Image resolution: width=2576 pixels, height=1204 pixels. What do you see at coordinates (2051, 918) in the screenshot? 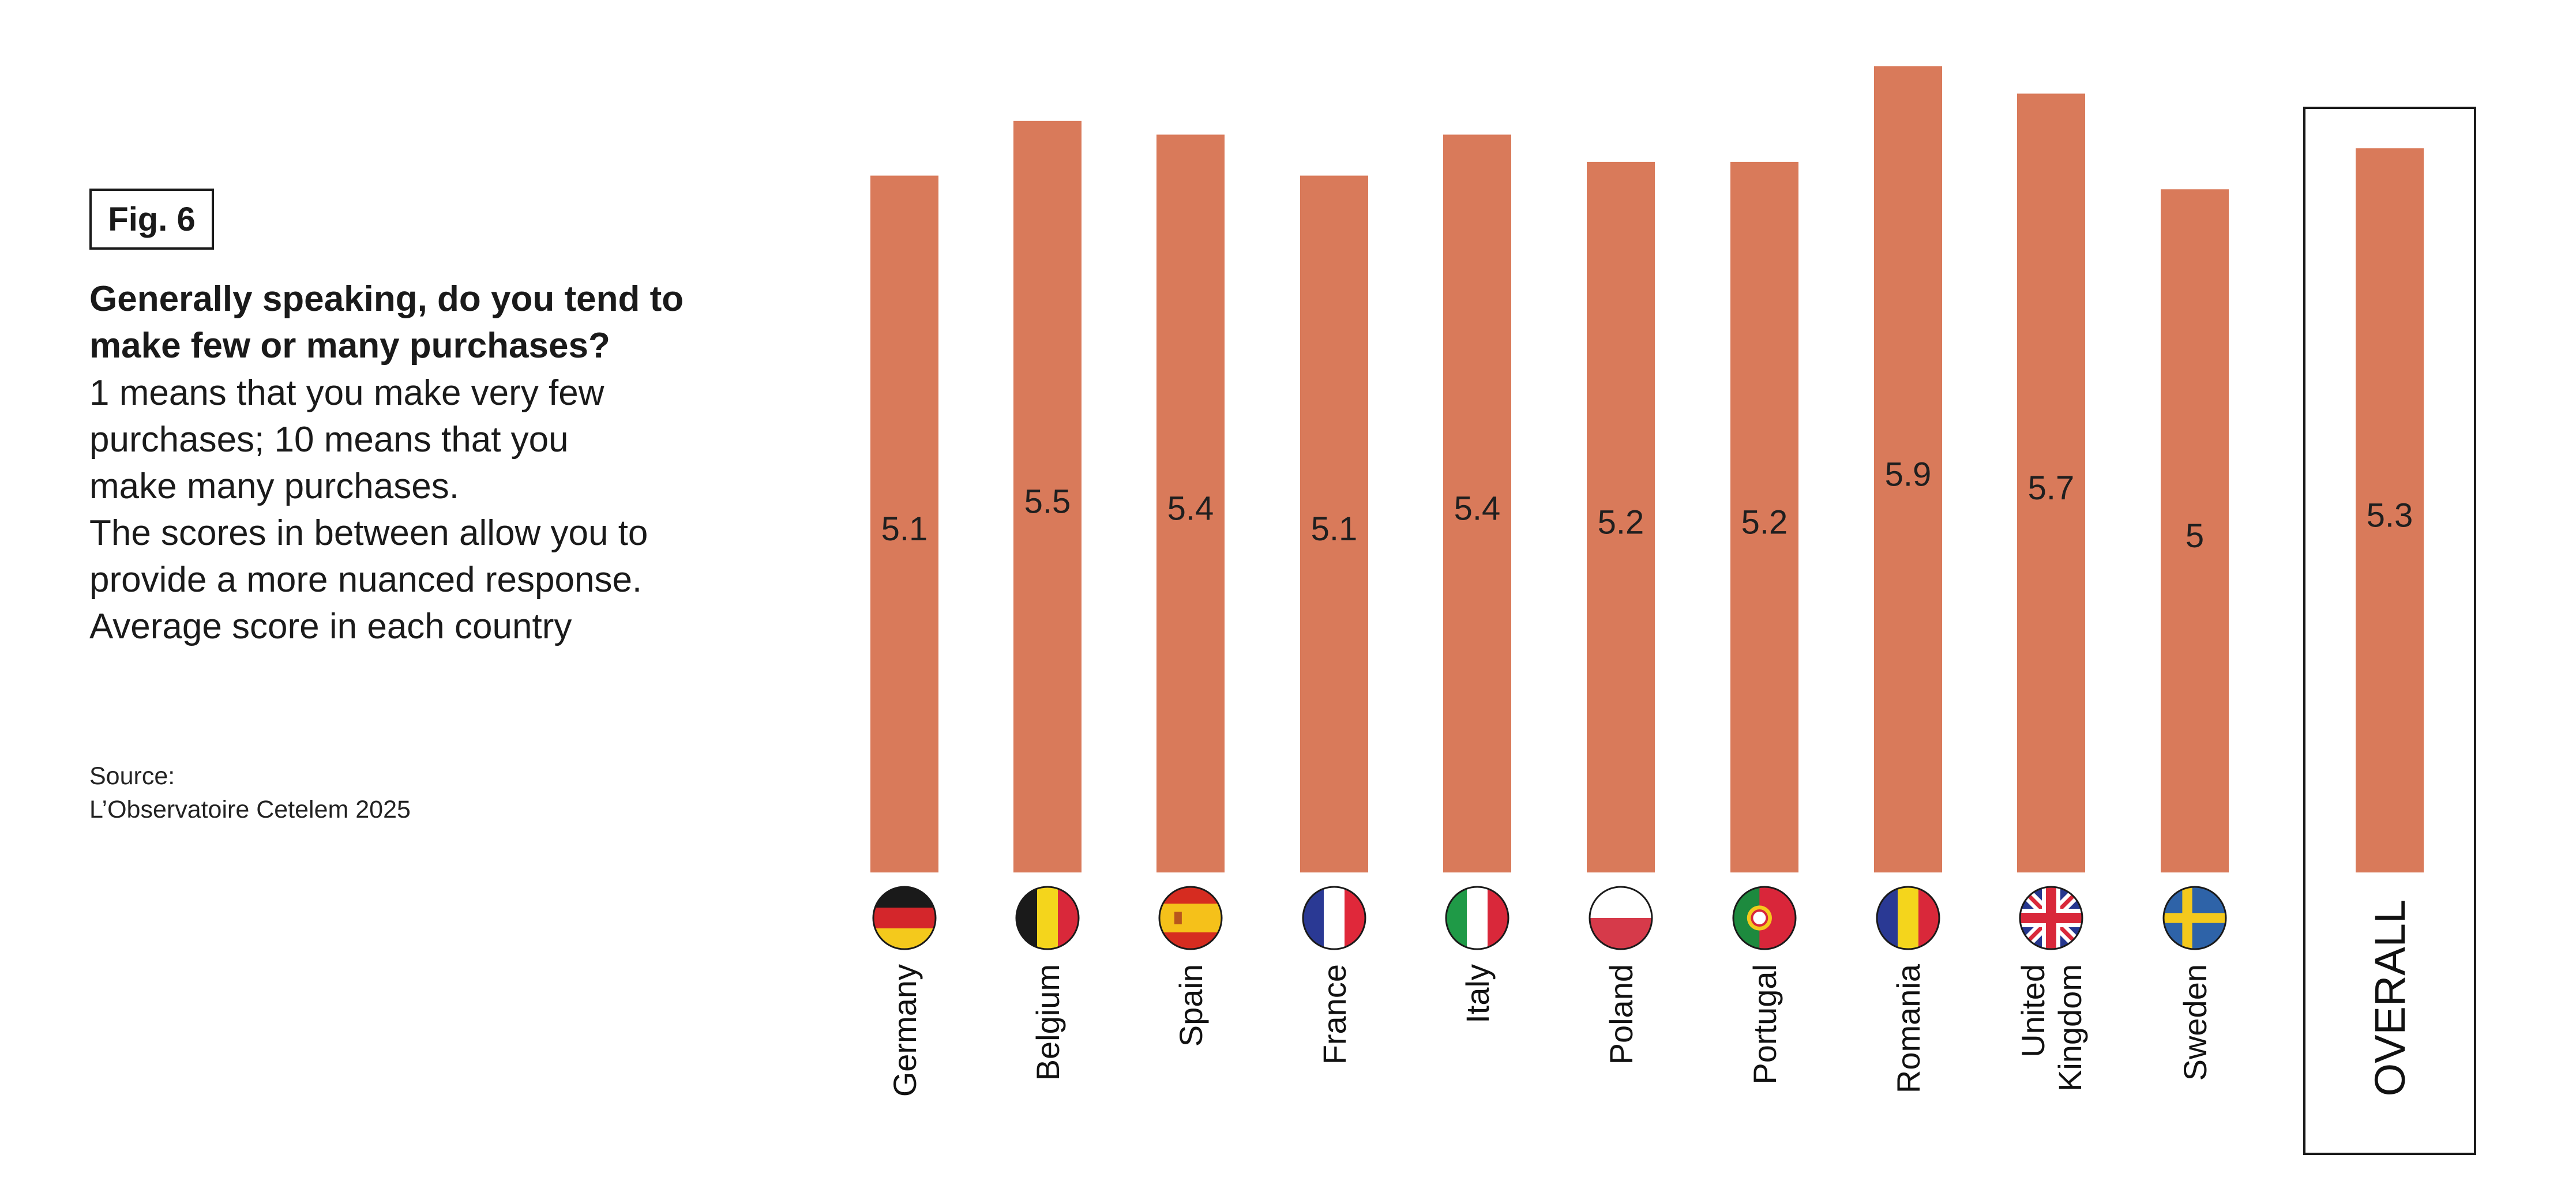
I see `uk-flag-icon` at bounding box center [2051, 918].